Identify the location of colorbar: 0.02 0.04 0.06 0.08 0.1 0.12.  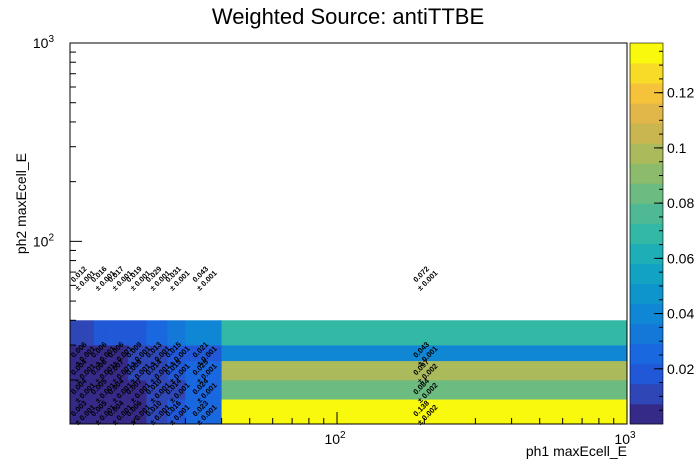
(661, 233).